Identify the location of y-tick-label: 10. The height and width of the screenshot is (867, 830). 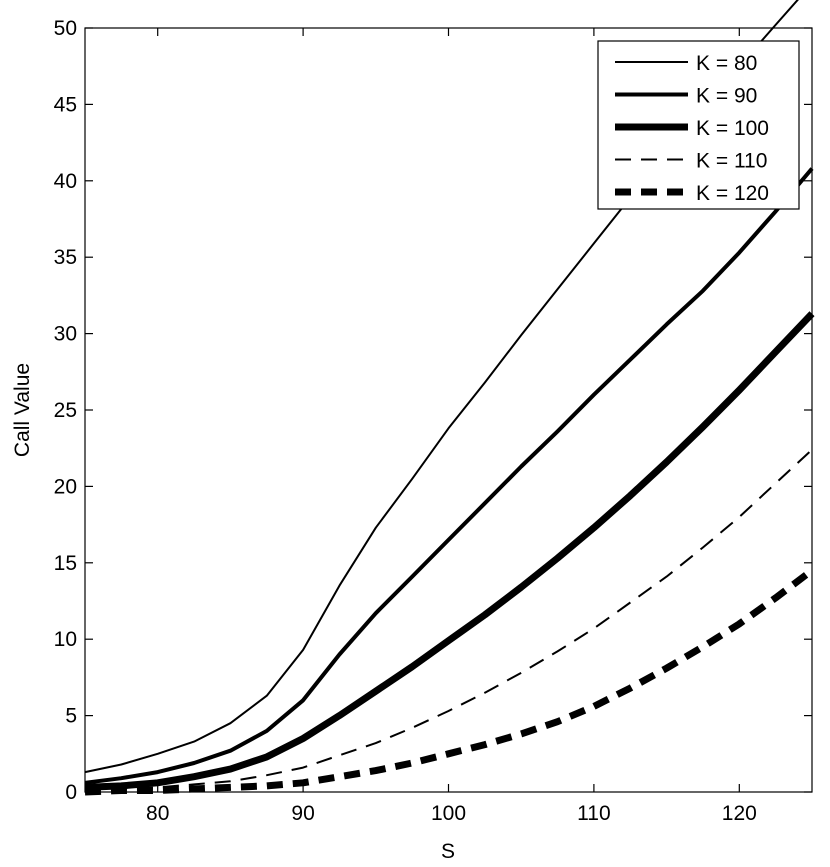
(65, 639).